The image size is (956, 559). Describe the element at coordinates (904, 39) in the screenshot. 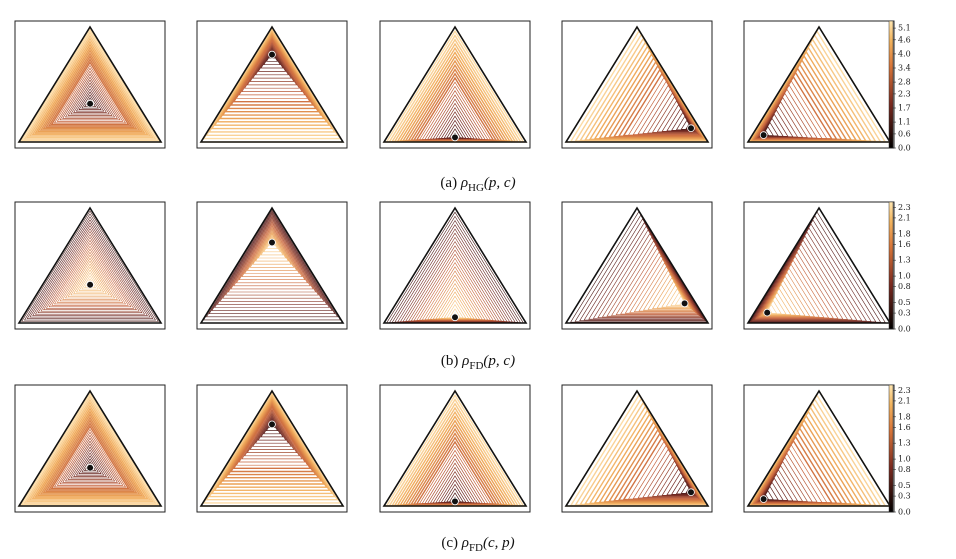

I see `colorbar-tick-label: 4.6` at that location.